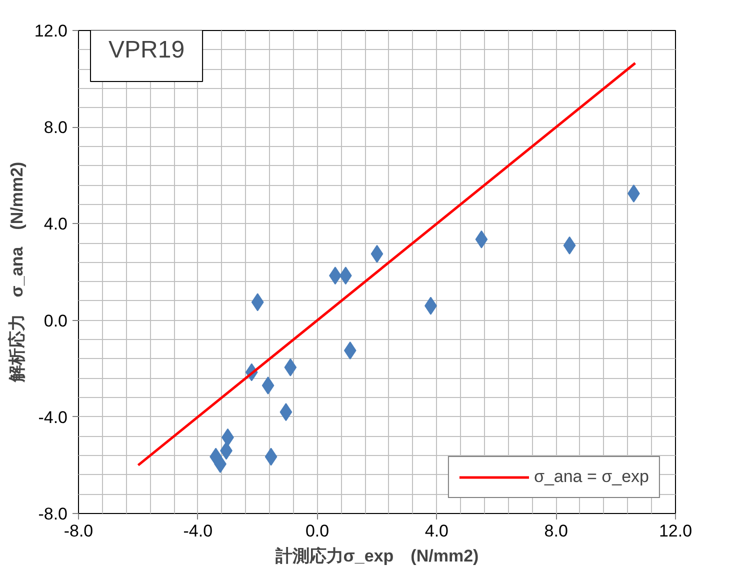  What do you see at coordinates (56, 128) in the screenshot?
I see `y-tick-label: 8.0` at bounding box center [56, 128].